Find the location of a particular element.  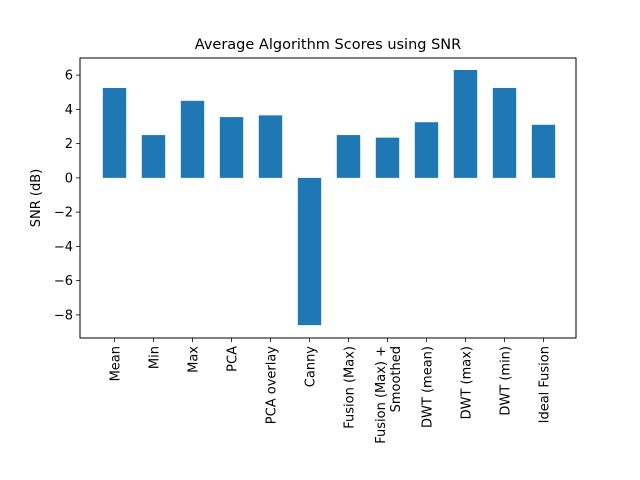

x-tick-label-line: Ideal Fusion is located at coordinates (545, 384).